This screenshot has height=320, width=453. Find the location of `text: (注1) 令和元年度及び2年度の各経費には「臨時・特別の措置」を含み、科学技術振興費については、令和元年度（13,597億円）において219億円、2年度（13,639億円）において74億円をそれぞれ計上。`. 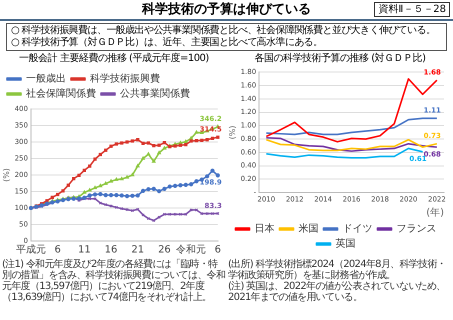

text: (注1) 令和元年度及び2年度の各経費には「臨時・特別の措置」を含み、科学技術振興費については、令和元年度（13,597億円）において219億円、2年度（13,639億円）において74億円をそれぞれ計上。 is located at coordinates (114, 281).